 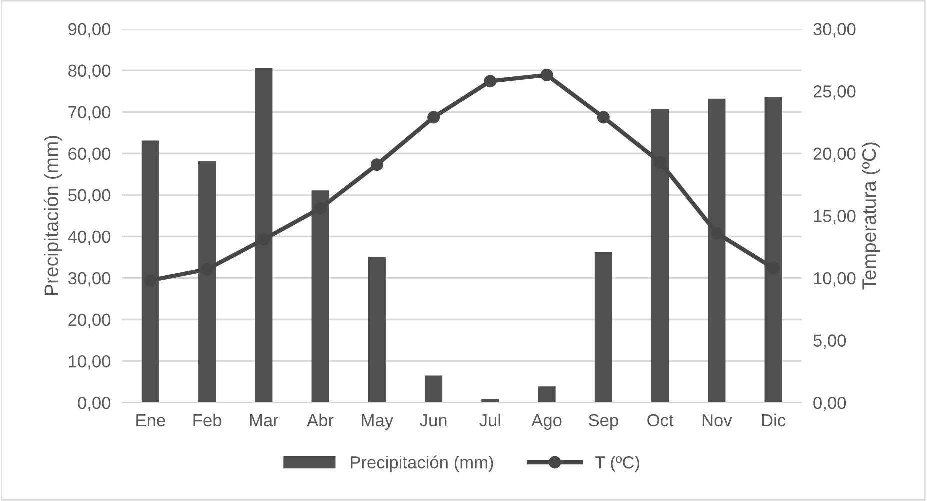 What do you see at coordinates (89, 321) in the screenshot?
I see `y-tick-label: 20,00` at bounding box center [89, 321].